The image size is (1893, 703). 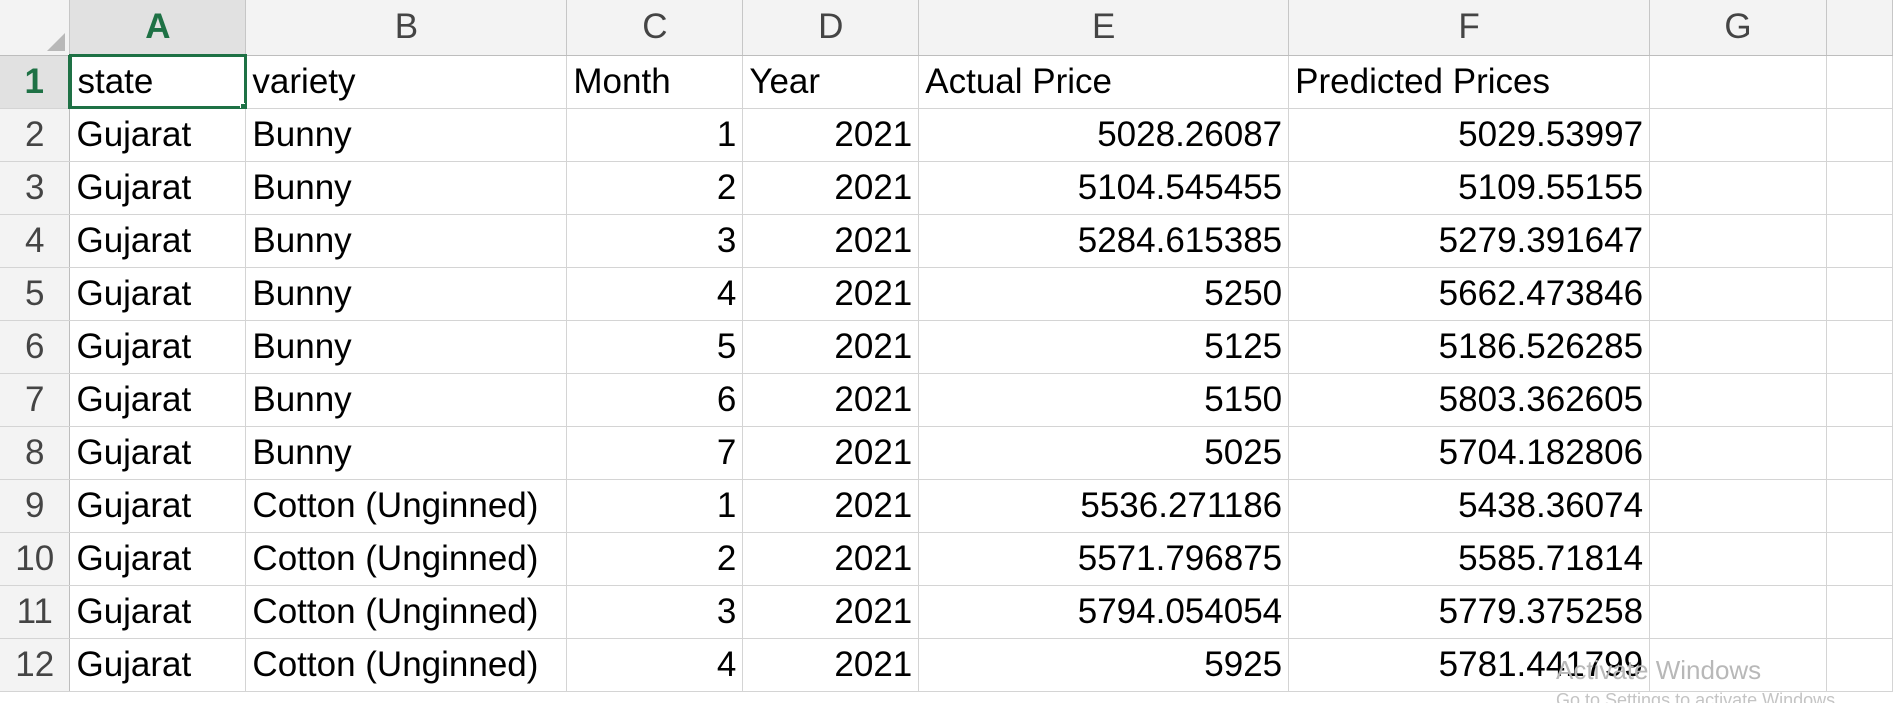 What do you see at coordinates (1859, 188) in the screenshot?
I see `cell-h3` at bounding box center [1859, 188].